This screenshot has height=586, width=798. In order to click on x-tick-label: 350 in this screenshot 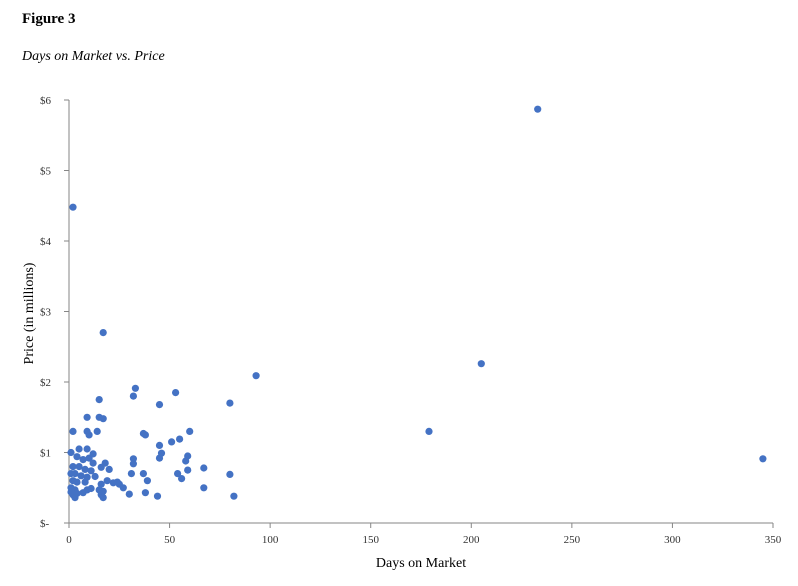, I will do `click(773, 540)`.